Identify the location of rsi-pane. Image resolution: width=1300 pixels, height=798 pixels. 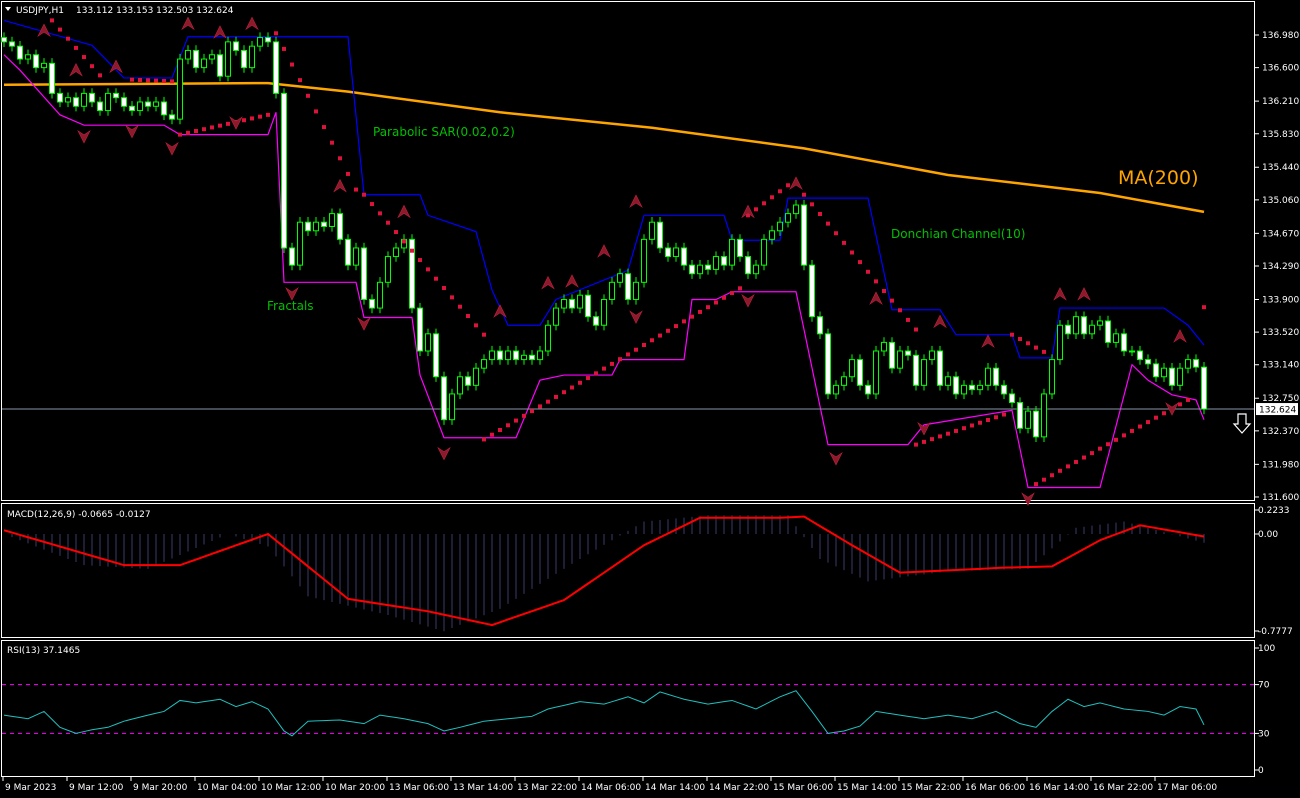
(628, 710).